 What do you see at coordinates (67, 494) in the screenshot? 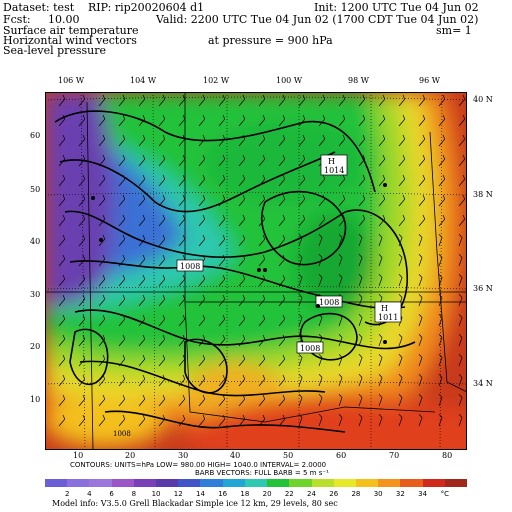
I see `colorbar-label: 2` at bounding box center [67, 494].